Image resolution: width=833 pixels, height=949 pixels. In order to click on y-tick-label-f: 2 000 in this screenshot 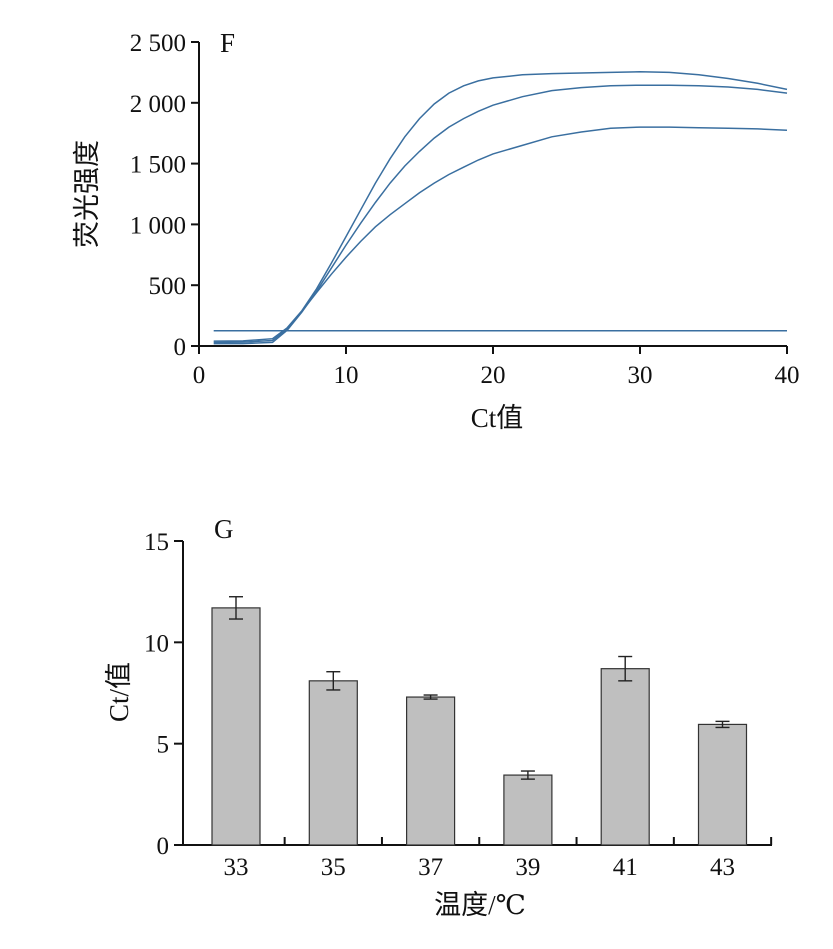, I will do `click(158, 104)`.